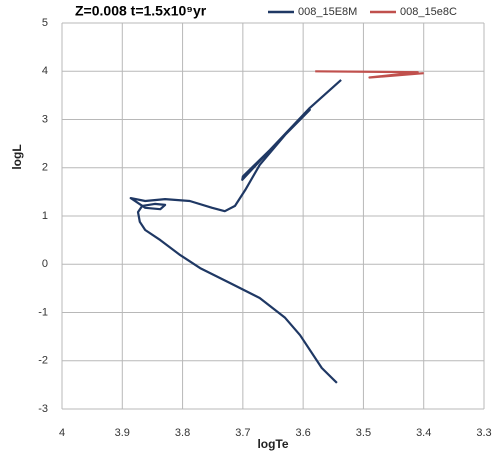 The height and width of the screenshot is (455, 500). What do you see at coordinates (369, 74) in the screenshot?
I see `series-line` at bounding box center [369, 74].